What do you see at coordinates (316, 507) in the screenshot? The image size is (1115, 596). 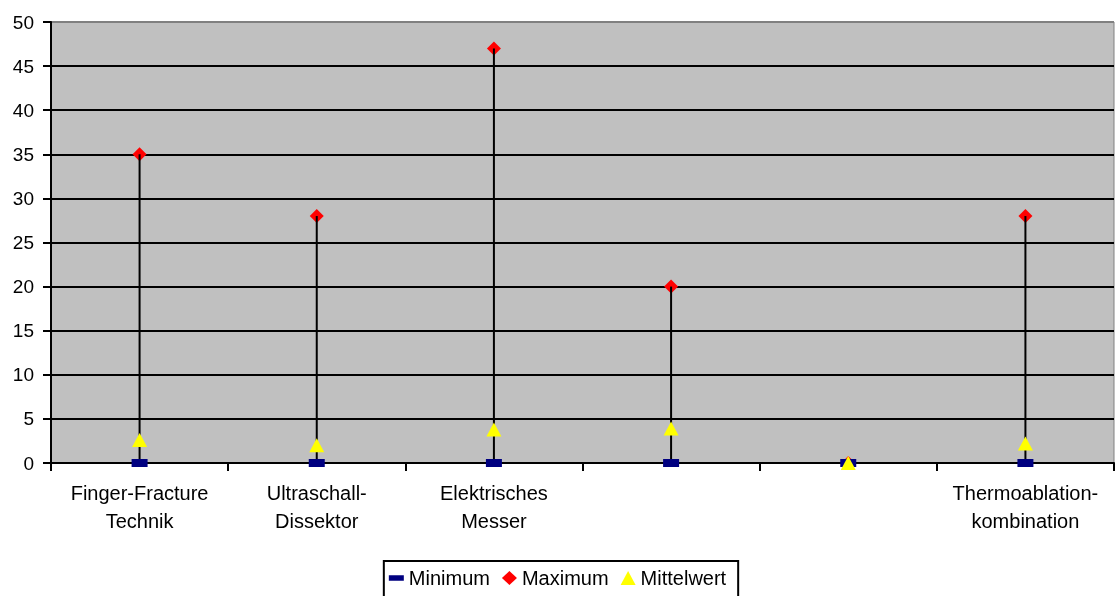 I see `x-tick-label: Ultraschall-Dissektor` at bounding box center [316, 507].